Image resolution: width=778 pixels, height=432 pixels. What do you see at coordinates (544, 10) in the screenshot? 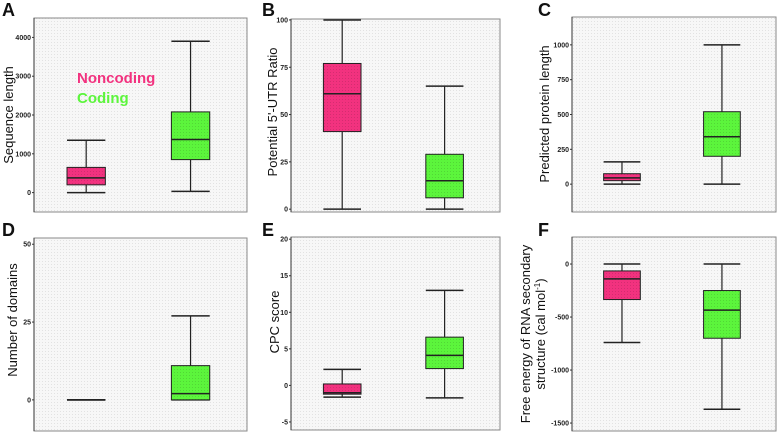
I see `panel-letter: C` at bounding box center [544, 10].